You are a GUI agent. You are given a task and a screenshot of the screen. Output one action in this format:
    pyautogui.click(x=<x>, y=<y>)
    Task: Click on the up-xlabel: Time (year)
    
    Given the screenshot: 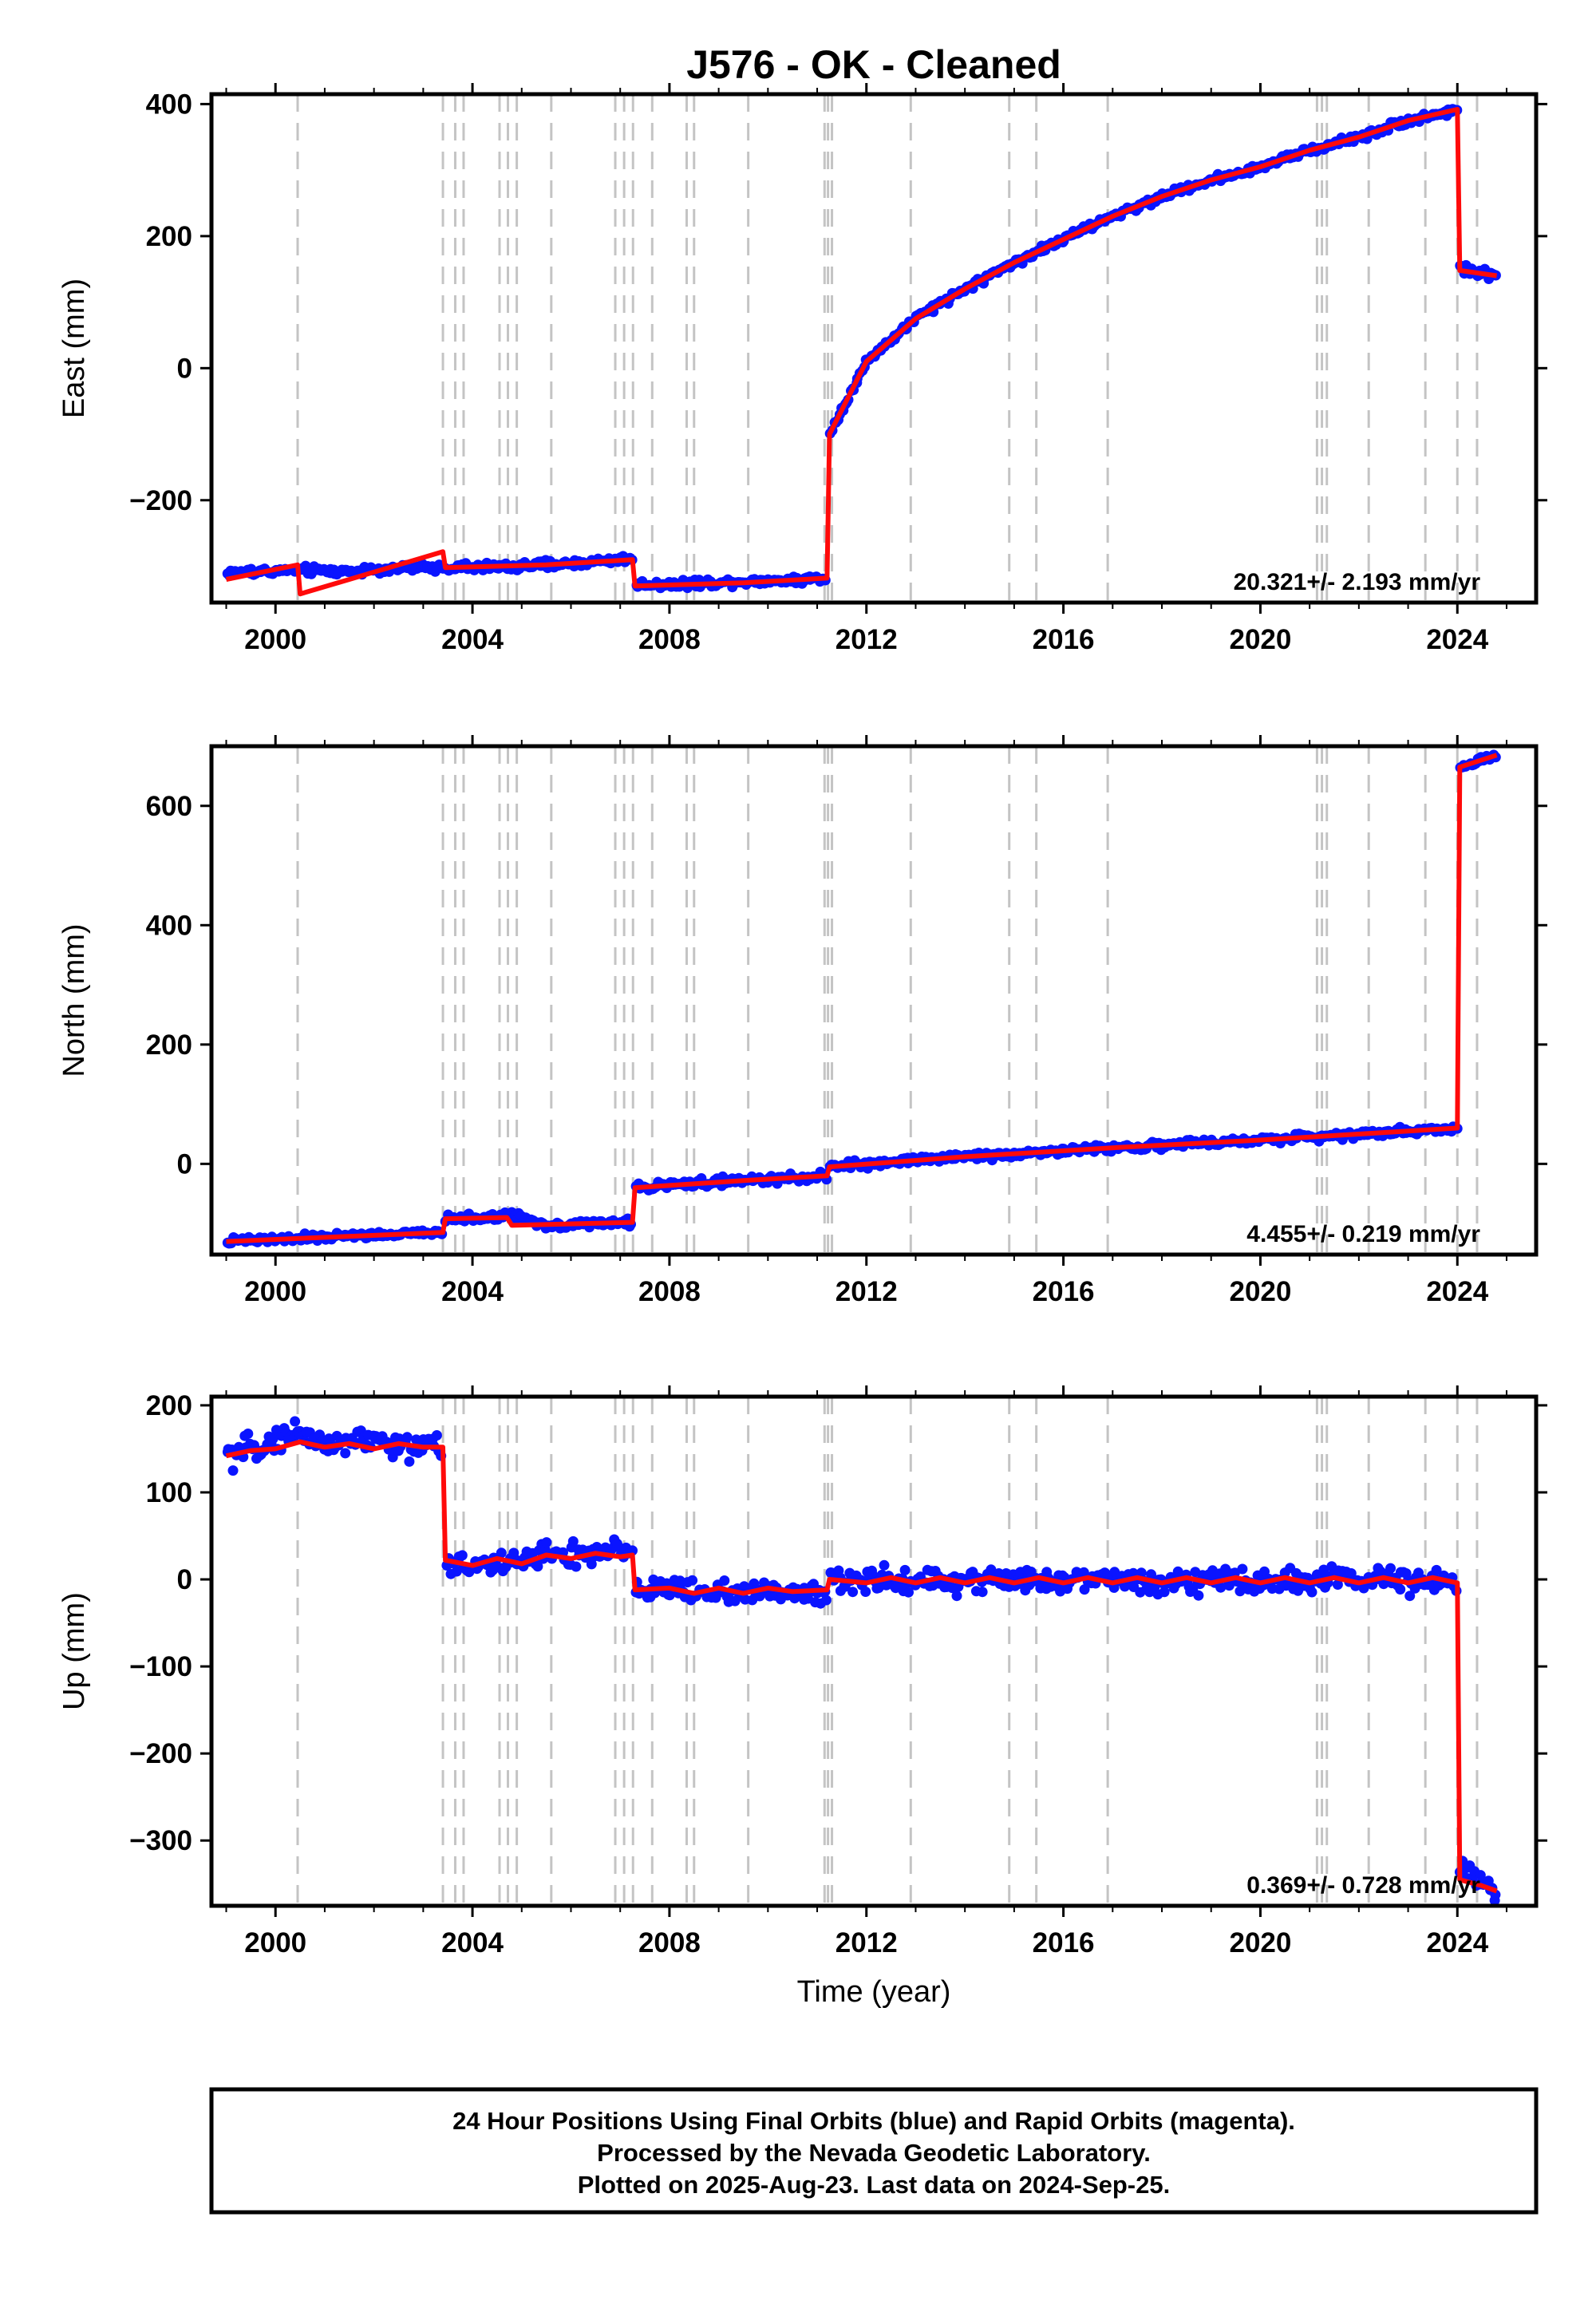 What is the action you would take?
    pyautogui.click(x=874, y=1992)
    